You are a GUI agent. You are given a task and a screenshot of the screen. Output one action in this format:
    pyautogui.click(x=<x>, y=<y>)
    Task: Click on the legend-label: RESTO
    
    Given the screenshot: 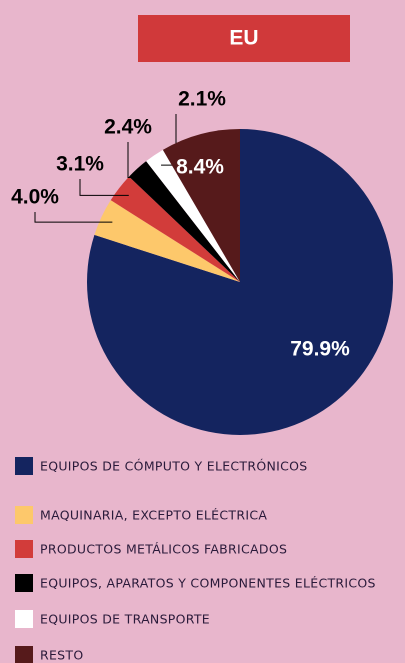 What is the action you would take?
    pyautogui.click(x=62, y=655)
    